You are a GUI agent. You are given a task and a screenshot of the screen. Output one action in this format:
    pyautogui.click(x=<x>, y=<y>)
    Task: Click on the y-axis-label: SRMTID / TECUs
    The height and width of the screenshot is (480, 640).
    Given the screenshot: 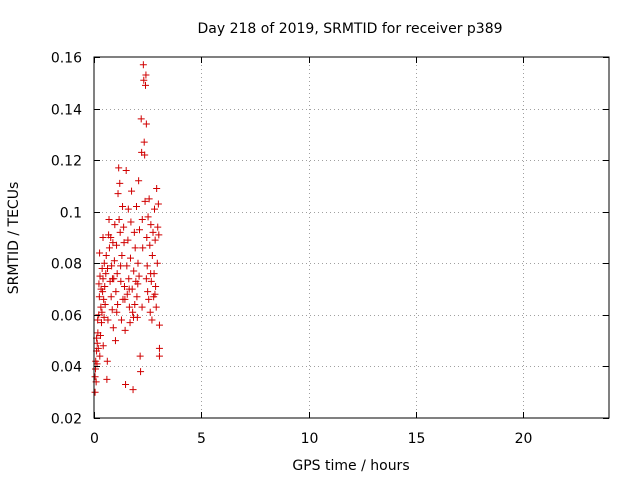 What is the action you would take?
    pyautogui.click(x=14, y=238)
    